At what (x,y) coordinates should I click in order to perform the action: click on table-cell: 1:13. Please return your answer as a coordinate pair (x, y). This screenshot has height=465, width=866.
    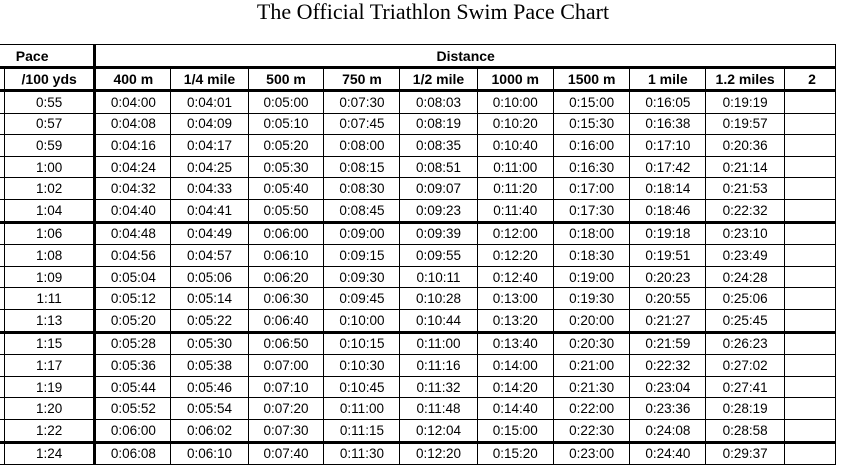
    Looking at the image, I should click on (50, 320).